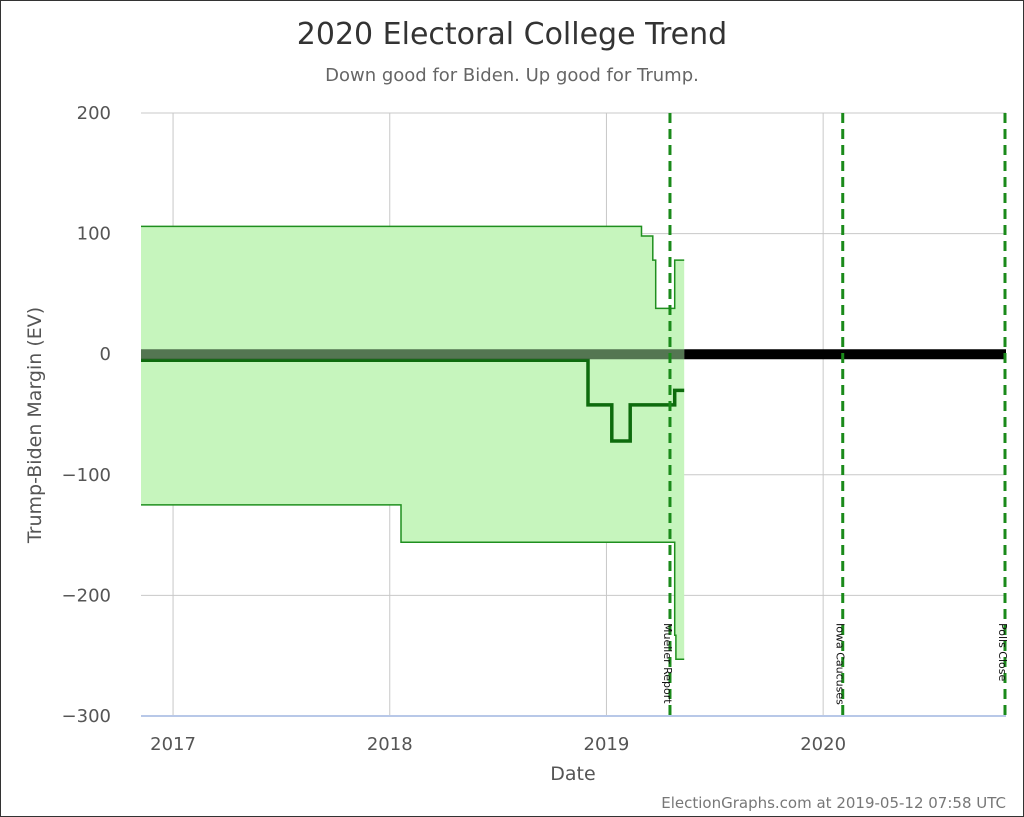 This screenshot has height=817, width=1024. What do you see at coordinates (35, 425) in the screenshot?
I see `y-axis-title: Trump-Biden Margin (EV)` at bounding box center [35, 425].